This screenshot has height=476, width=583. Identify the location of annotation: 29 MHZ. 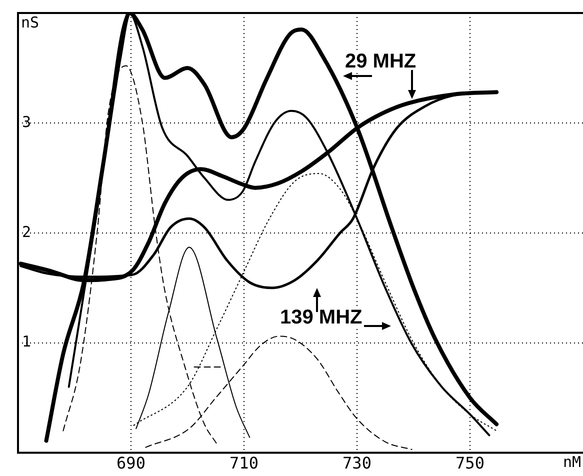
(380, 61).